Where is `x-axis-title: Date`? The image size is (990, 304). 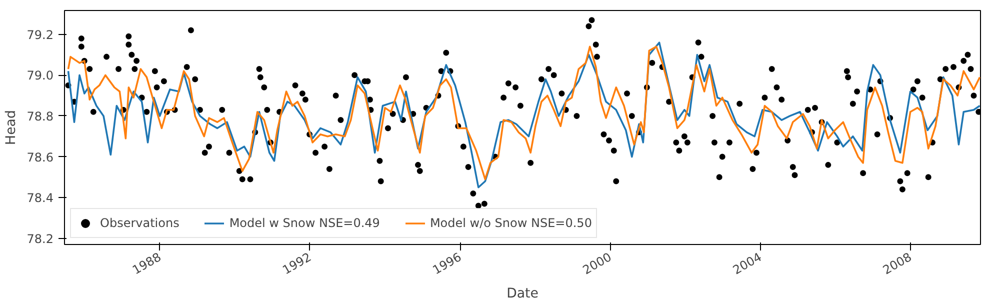
x-axis-title: Date is located at coordinates (522, 294).